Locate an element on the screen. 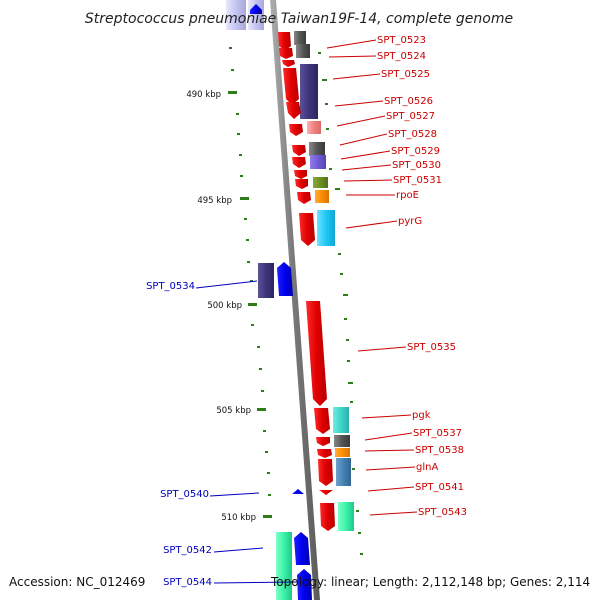 The width and height of the screenshot is (600, 600). gene-label-spt-0524: SPT_0524 is located at coordinates (401, 56).